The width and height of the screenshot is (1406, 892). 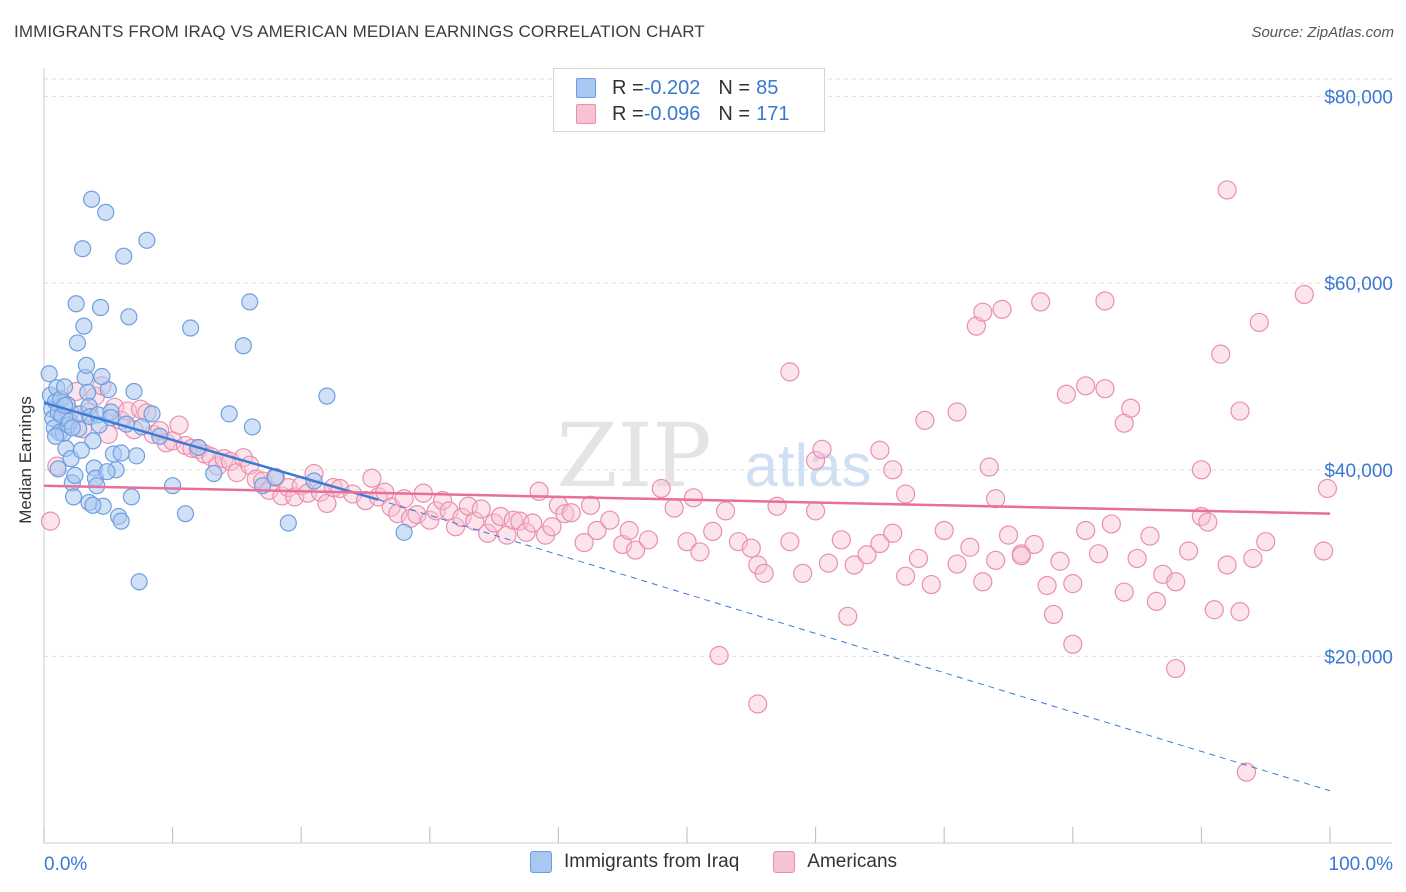 What do you see at coordinates (672, 87) in the screenshot?
I see `r-value: -0.202` at bounding box center [672, 87].